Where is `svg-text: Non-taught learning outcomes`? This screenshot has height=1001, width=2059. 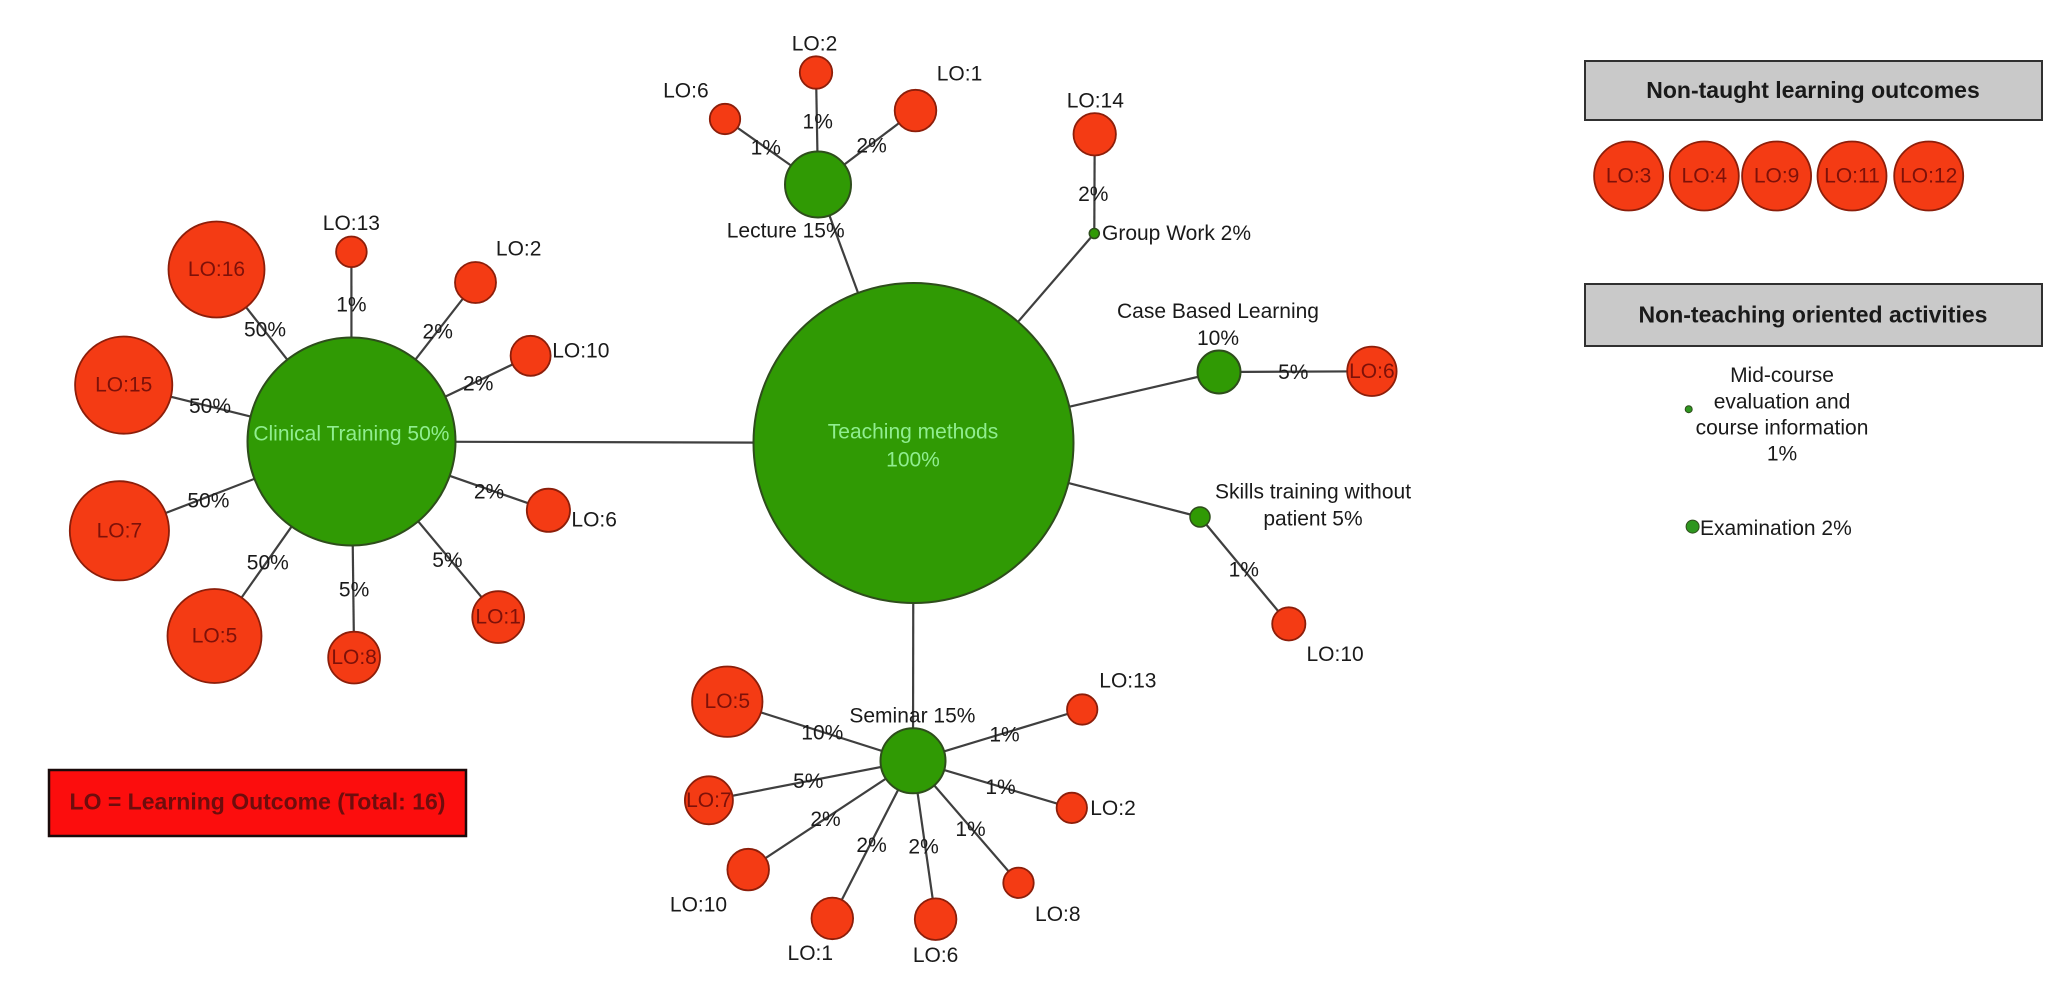 svg-text: Non-taught learning outcomes is located at coordinates (1813, 90).